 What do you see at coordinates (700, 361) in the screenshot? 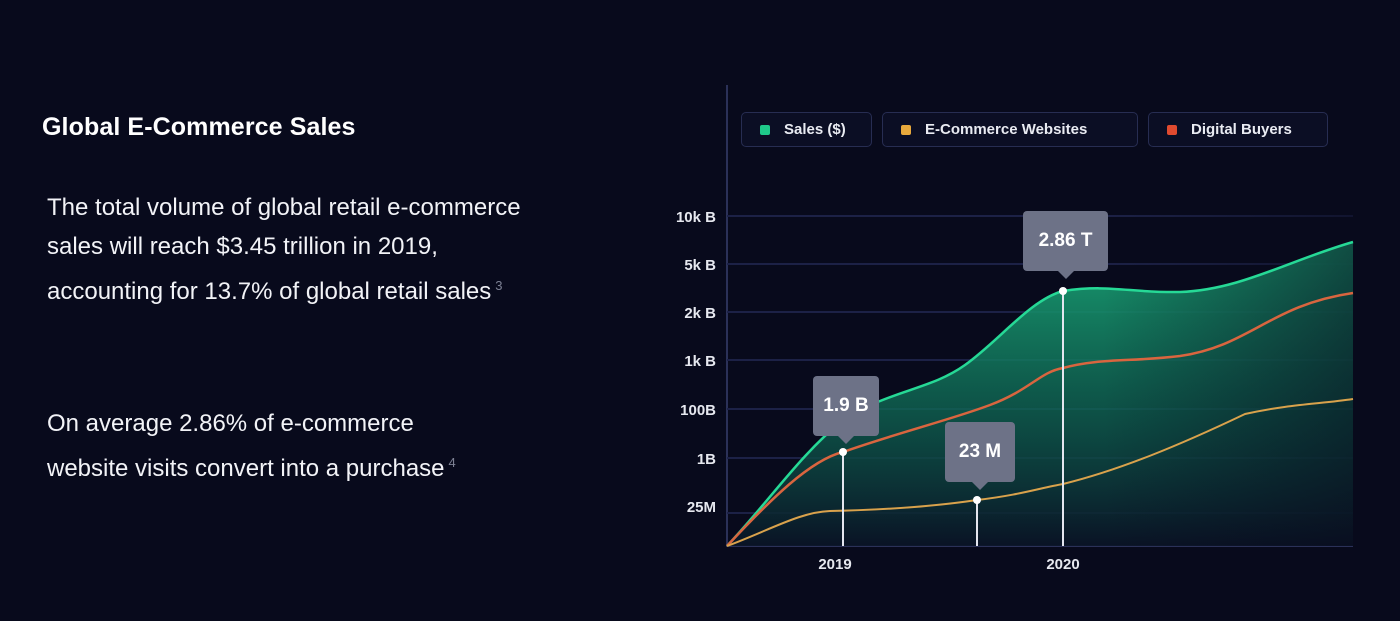
I see `y-tick-label: 1k B` at bounding box center [700, 361].